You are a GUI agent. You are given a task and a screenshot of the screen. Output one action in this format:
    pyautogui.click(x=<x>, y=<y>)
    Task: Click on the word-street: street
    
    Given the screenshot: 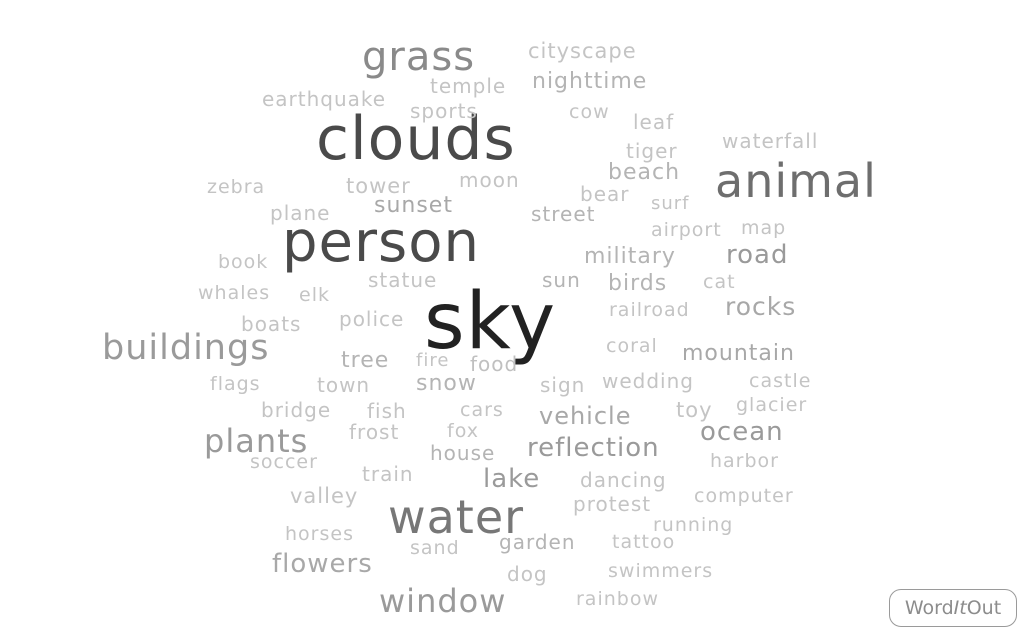 What is the action you would take?
    pyautogui.click(x=563, y=214)
    